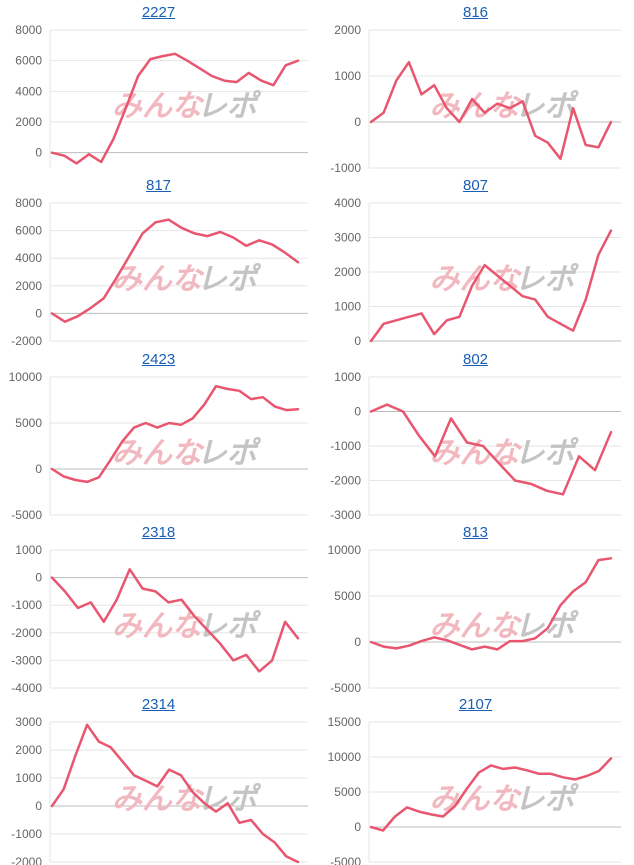 The height and width of the screenshot is (865, 634). I want to click on chart-title-link: 813, so click(475, 532).